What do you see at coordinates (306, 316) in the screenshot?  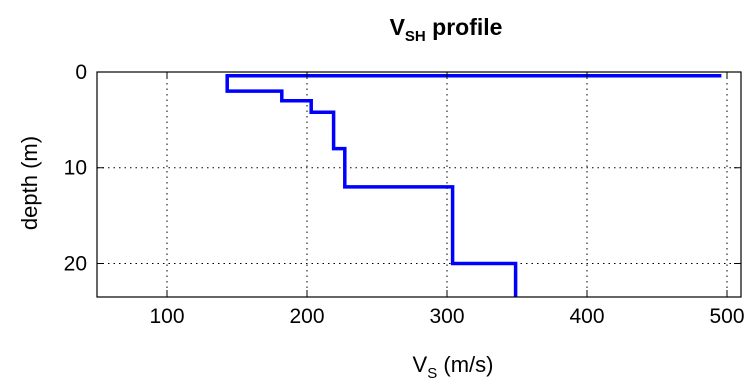 I see `x-tick-label: 200` at bounding box center [306, 316].